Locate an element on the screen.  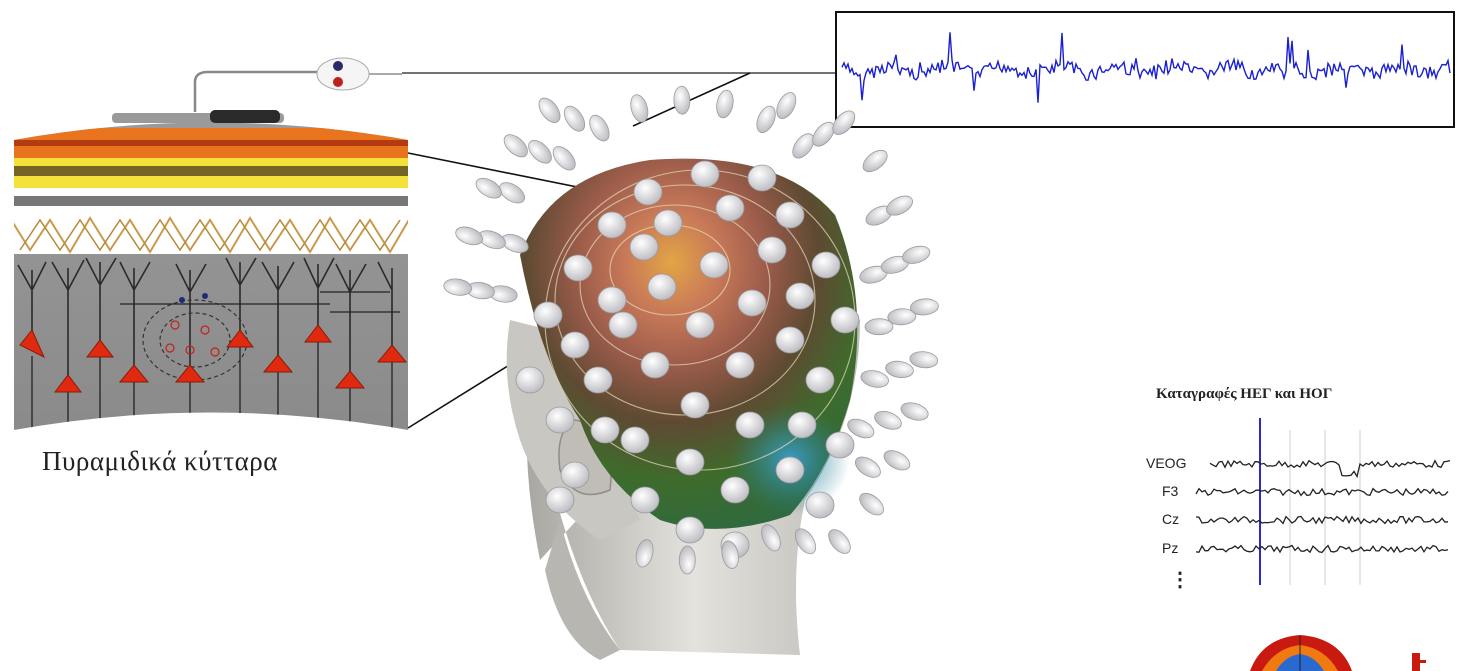
channel-trace-pz is located at coordinates (1322, 549).